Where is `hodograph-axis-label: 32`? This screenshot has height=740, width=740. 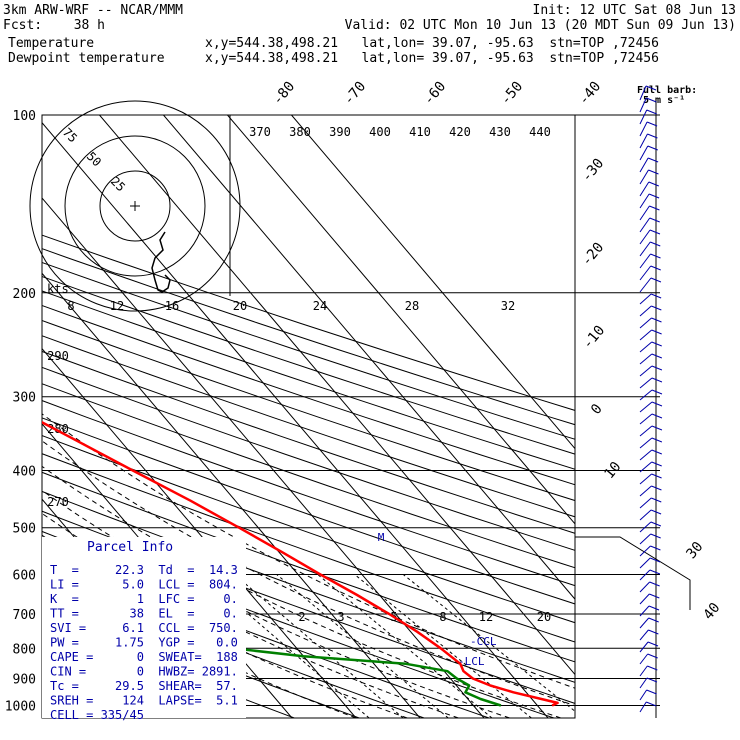
hodograph-axis-label: 32 is located at coordinates (508, 306).